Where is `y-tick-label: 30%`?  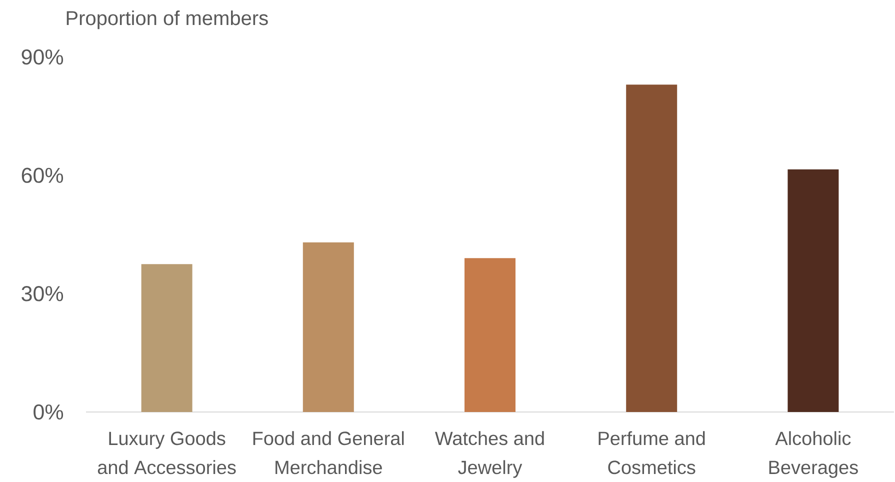
y-tick-label: 30% is located at coordinates (43, 294).